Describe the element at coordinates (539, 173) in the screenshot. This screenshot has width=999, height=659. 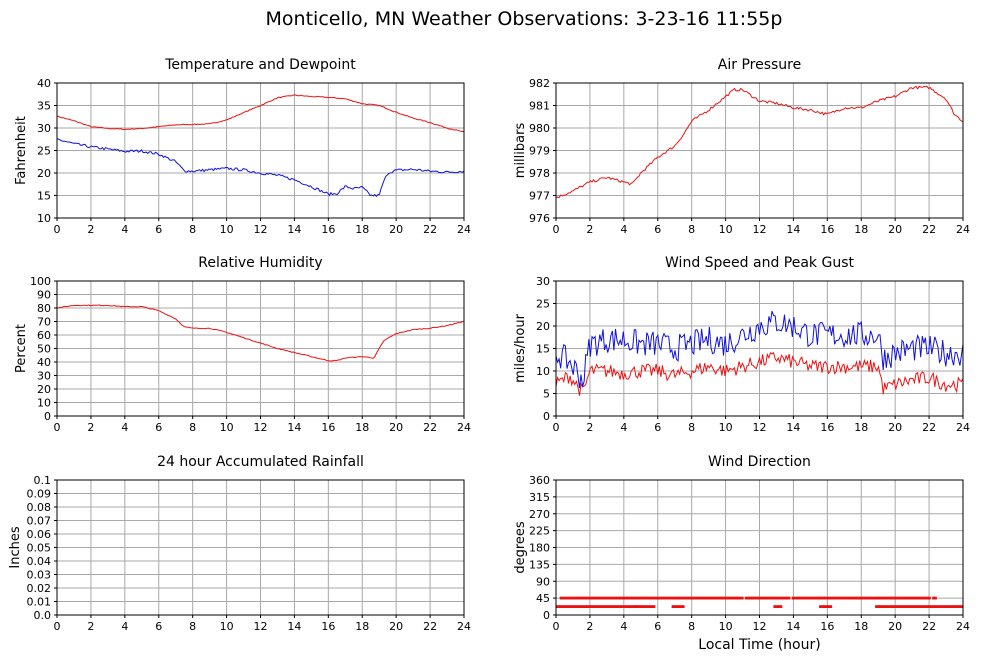
I see `y-tick-label: 978` at that location.